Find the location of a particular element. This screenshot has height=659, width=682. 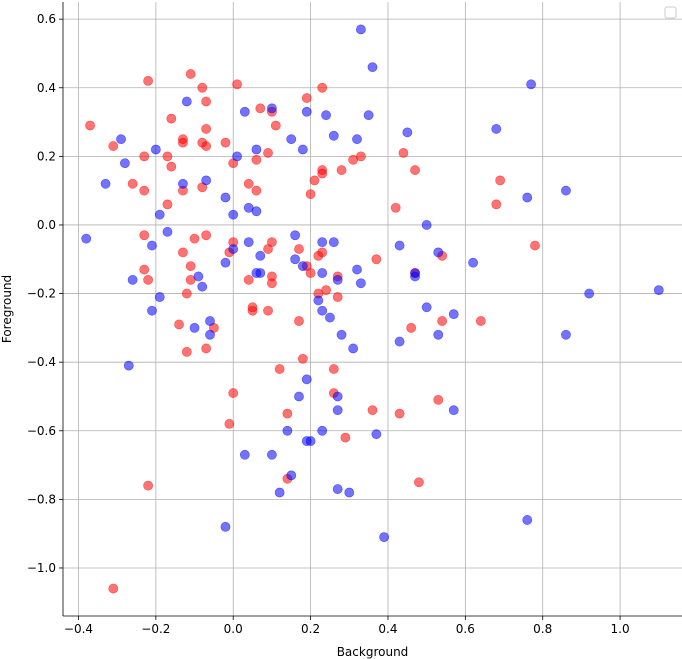

y-tick-label: 0.6 is located at coordinates (46, 19).